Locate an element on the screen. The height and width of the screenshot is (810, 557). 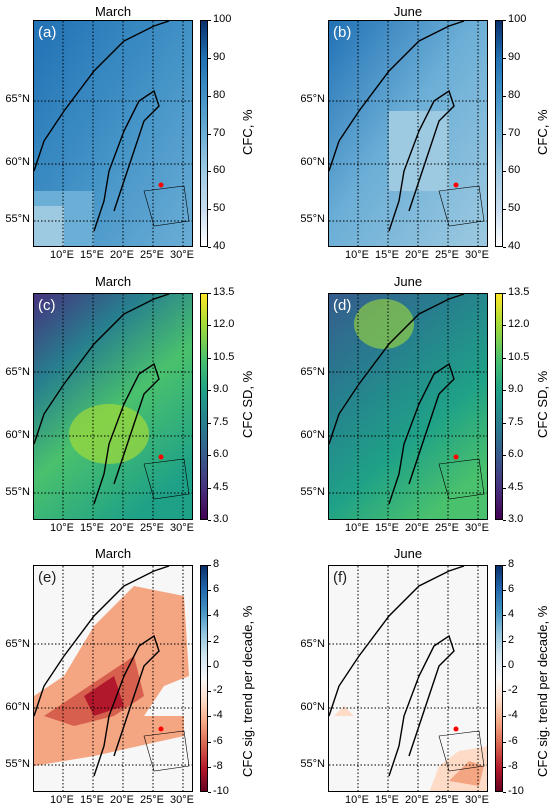
map-cfc-march: (a) is located at coordinates (113, 133).